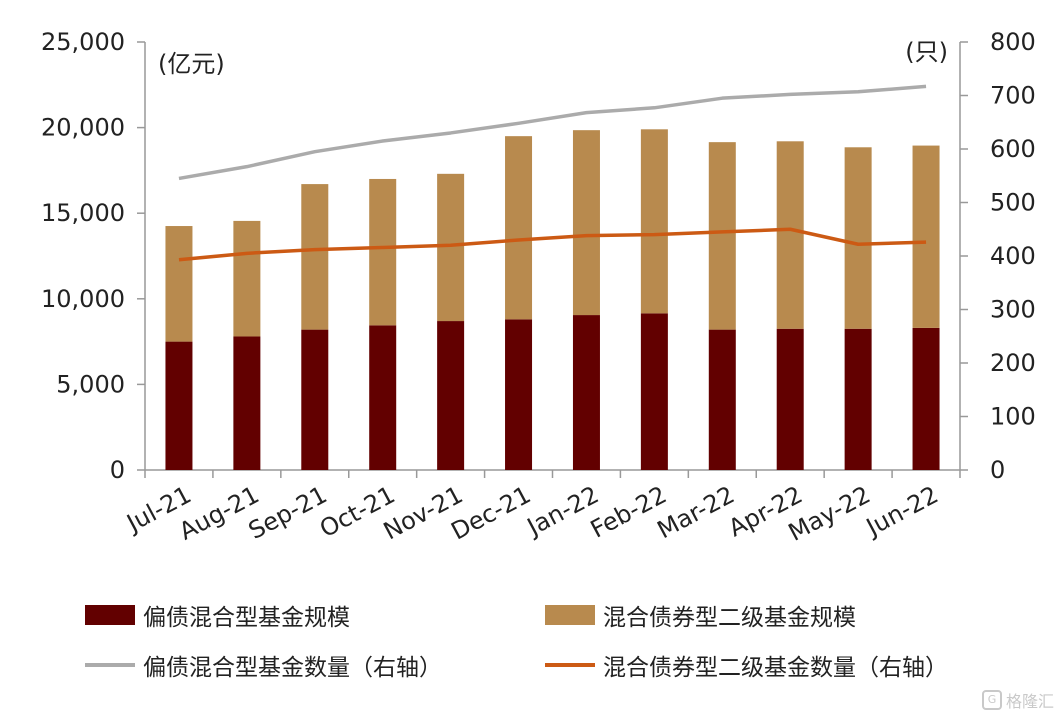 The width and height of the screenshot is (1062, 716). I want to click on x-tick-label: Aug-21, so click(219, 513).